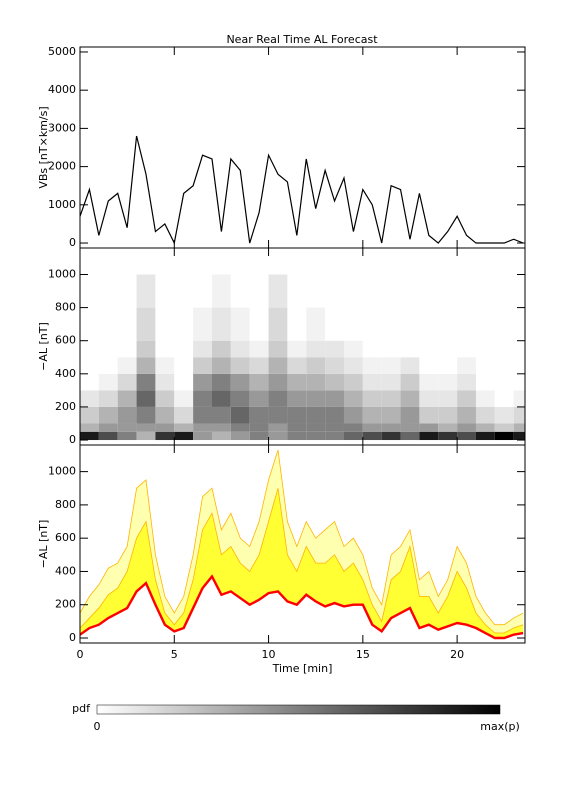 This screenshot has width=576, height=796. Describe the element at coordinates (43, 346) in the screenshot. I see `y-axis-label: −AL [nT]` at that location.